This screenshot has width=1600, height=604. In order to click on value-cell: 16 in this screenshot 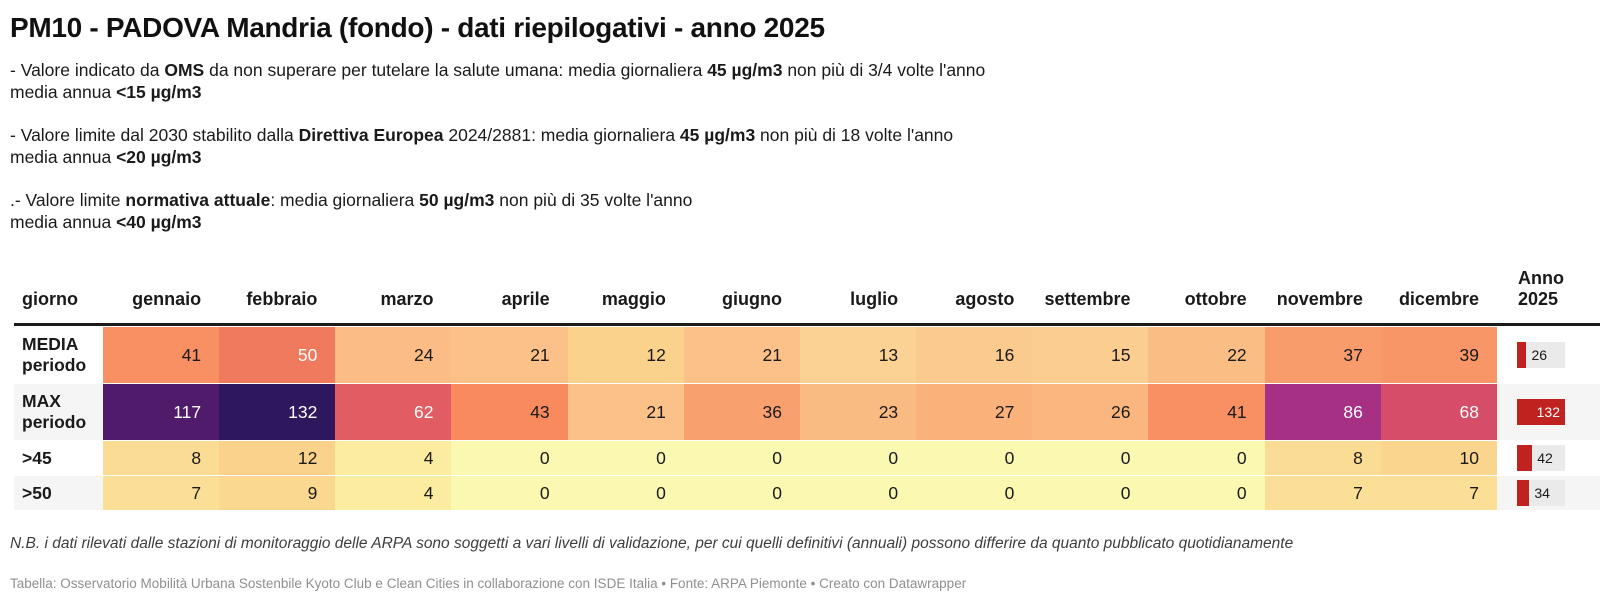, I will do `click(974, 355)`.